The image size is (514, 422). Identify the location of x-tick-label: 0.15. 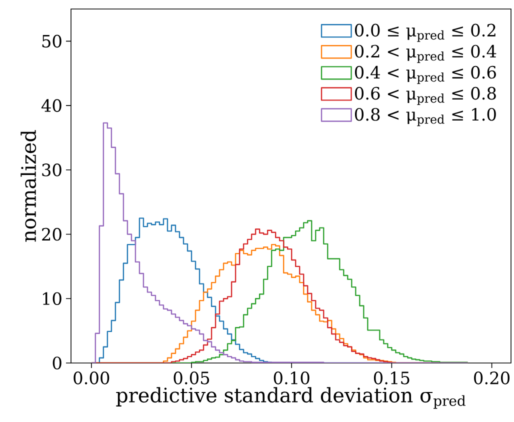
(392, 378).